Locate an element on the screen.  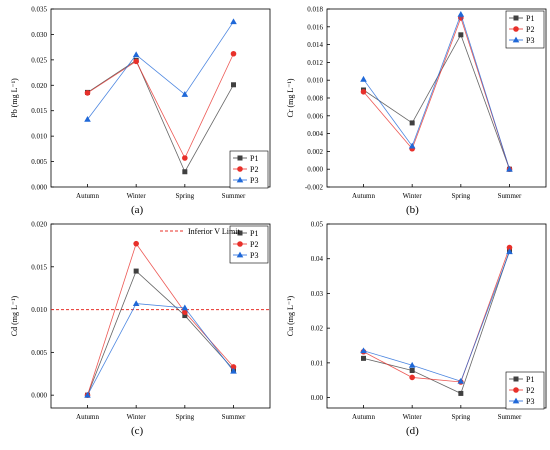
y-axis-label: Cu (mg L⁻¹) is located at coordinates (290, 315).